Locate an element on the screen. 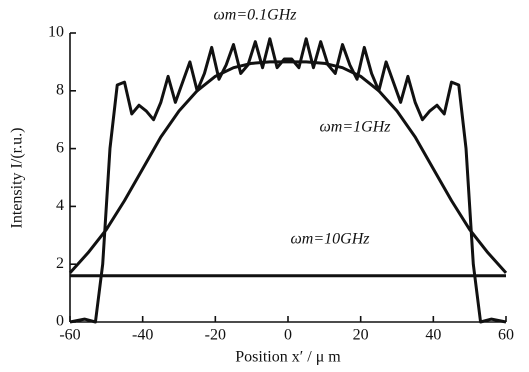  y-axis-label: Intensity I/(r.u.) is located at coordinates (17, 178).